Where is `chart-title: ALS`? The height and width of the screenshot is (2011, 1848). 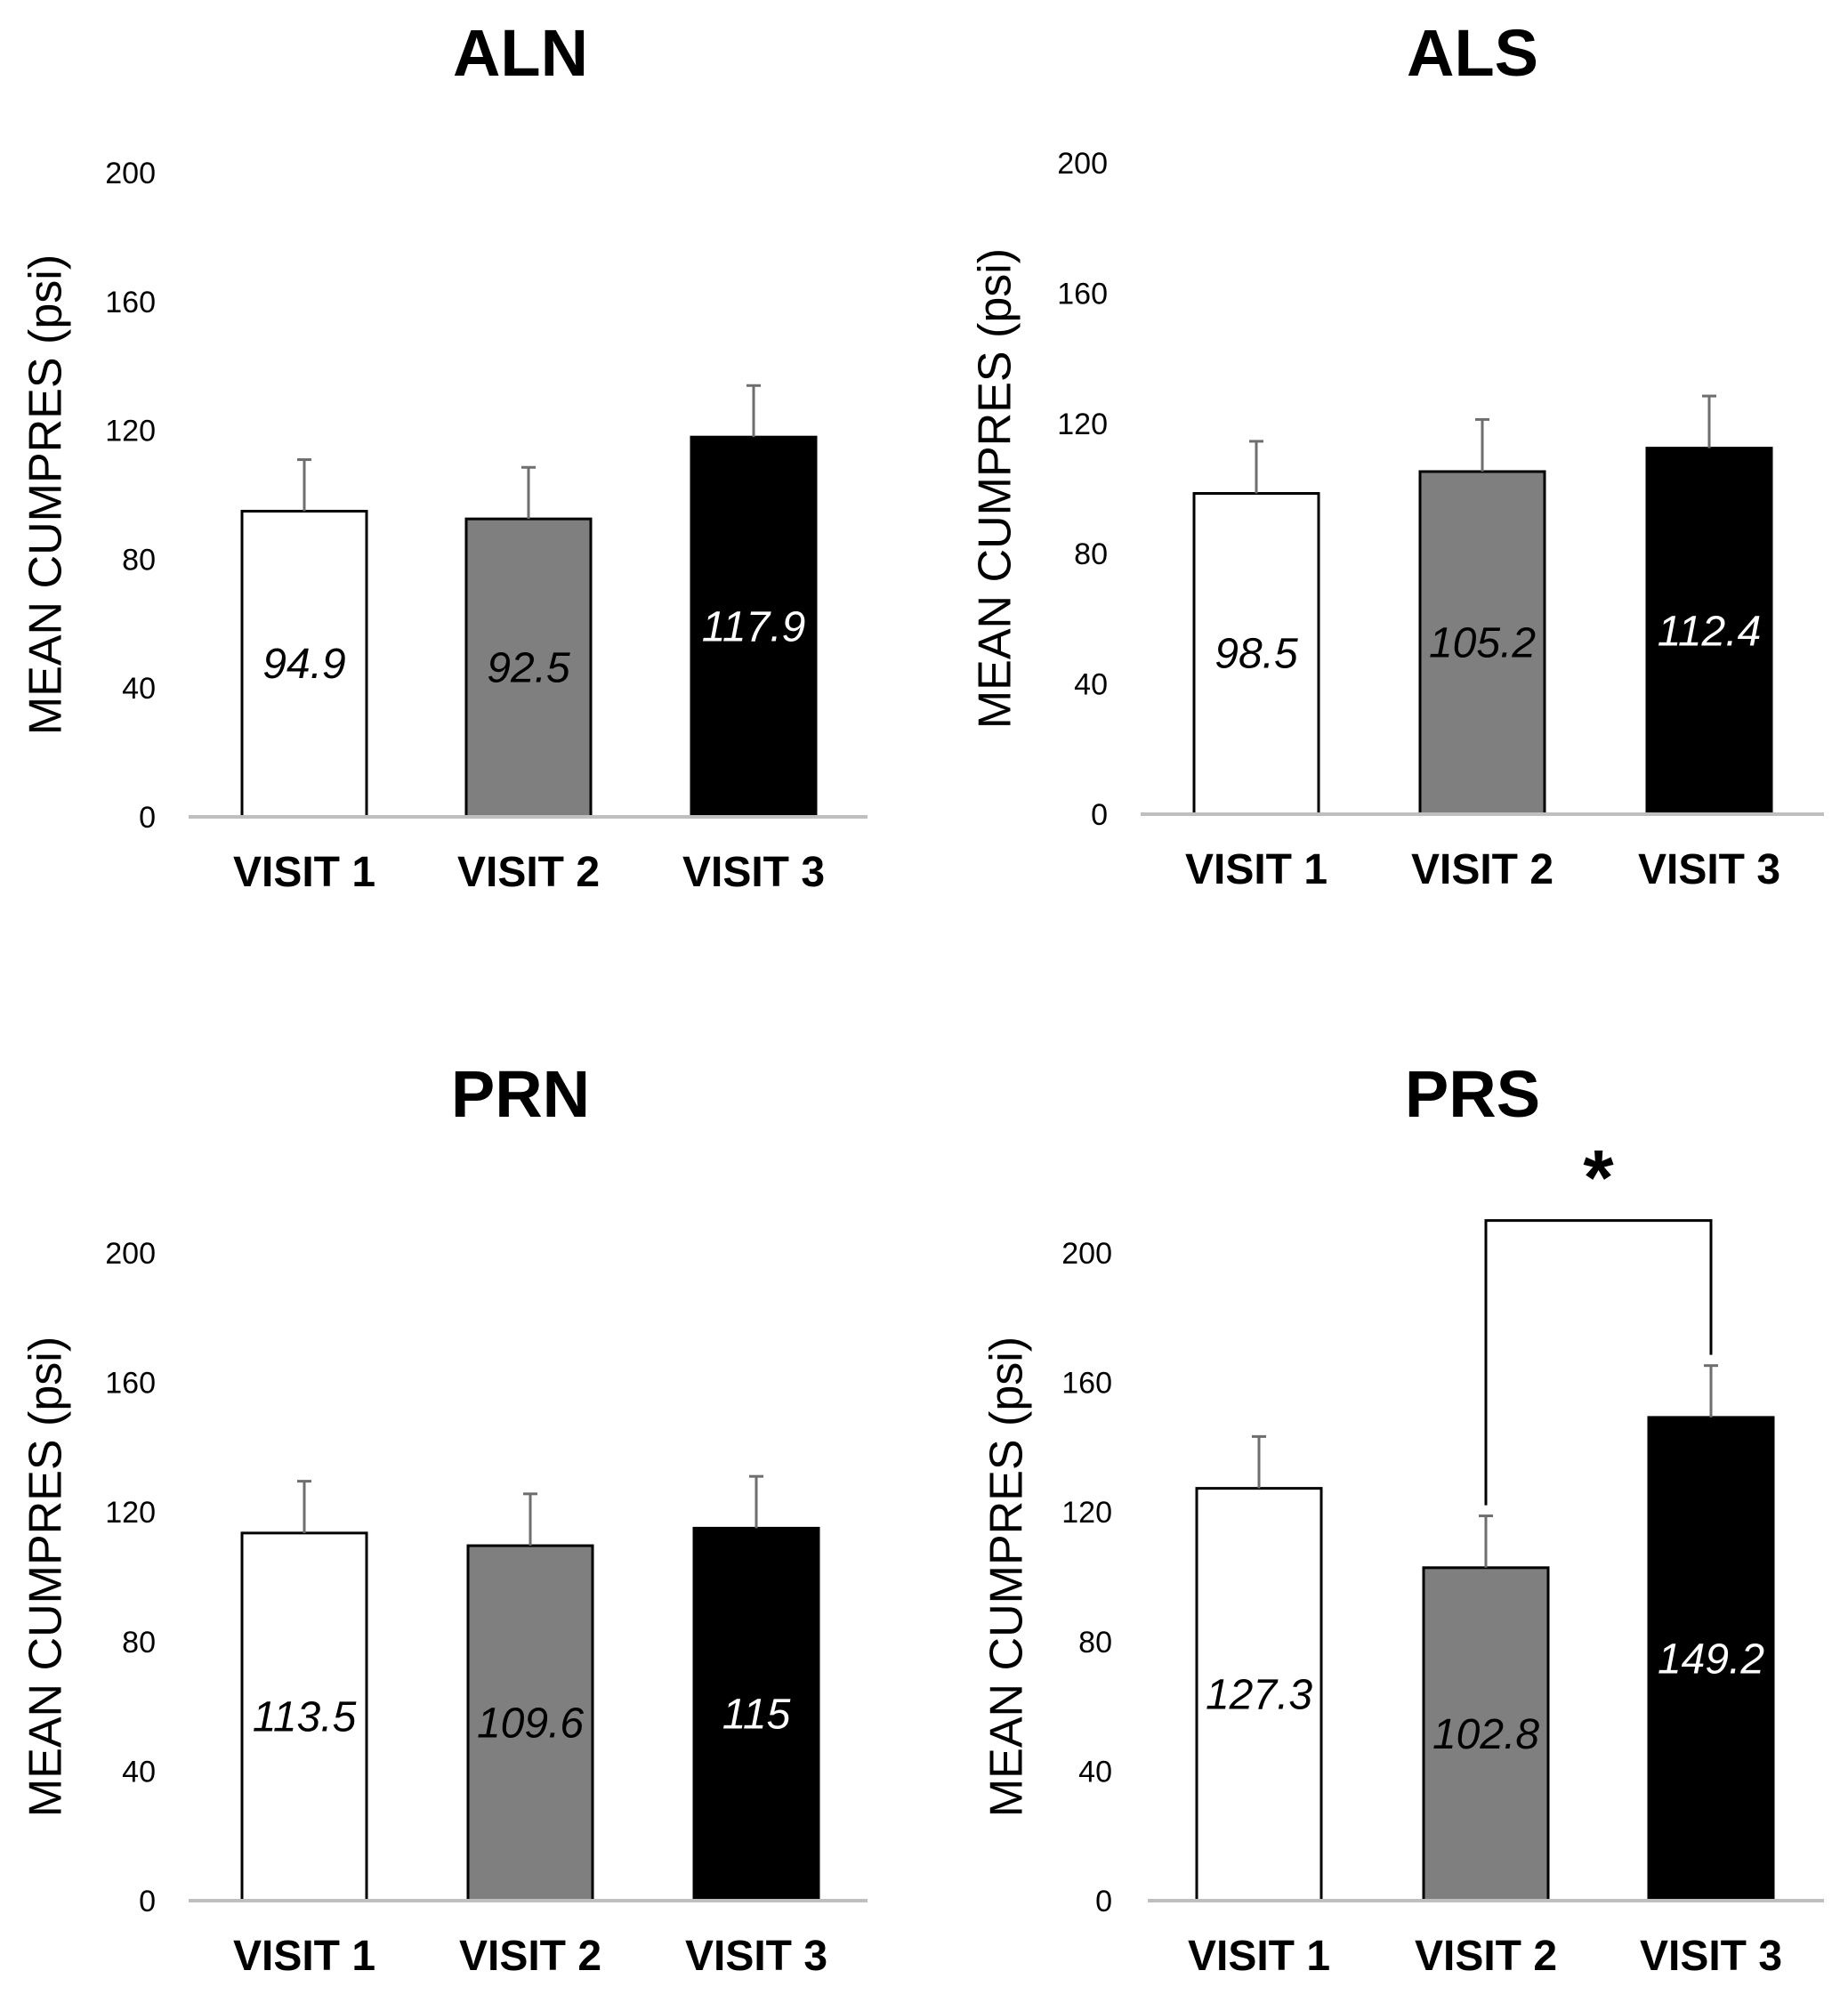
chart-title: ALS is located at coordinates (1473, 53).